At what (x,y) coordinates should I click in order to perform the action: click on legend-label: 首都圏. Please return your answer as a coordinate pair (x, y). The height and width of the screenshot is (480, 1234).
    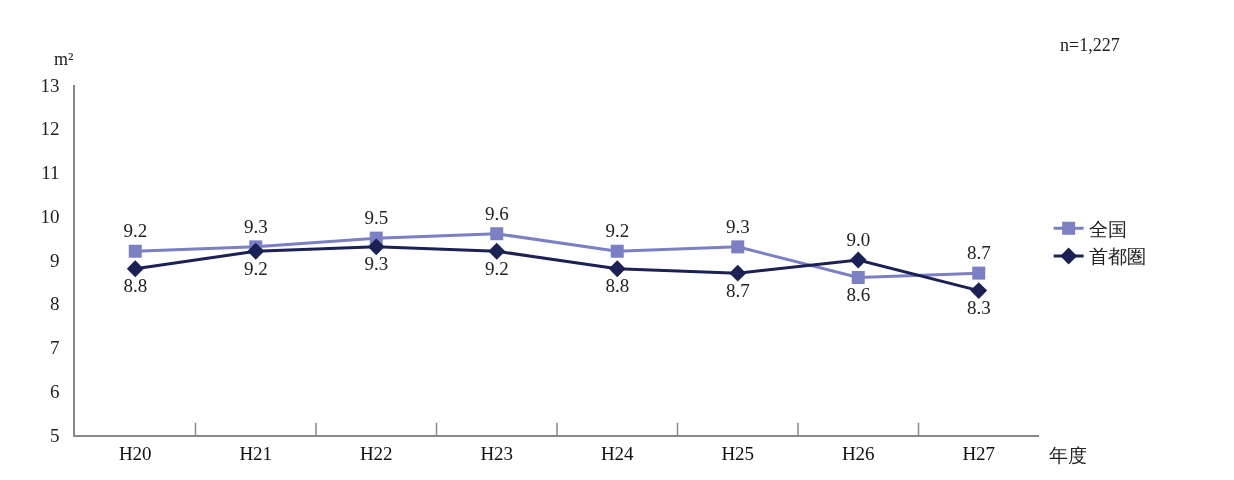
    Looking at the image, I should click on (1117, 257).